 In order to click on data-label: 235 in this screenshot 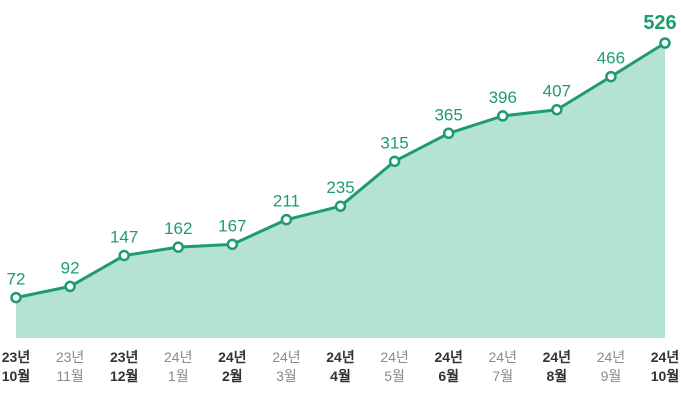, I will do `click(340, 187)`.